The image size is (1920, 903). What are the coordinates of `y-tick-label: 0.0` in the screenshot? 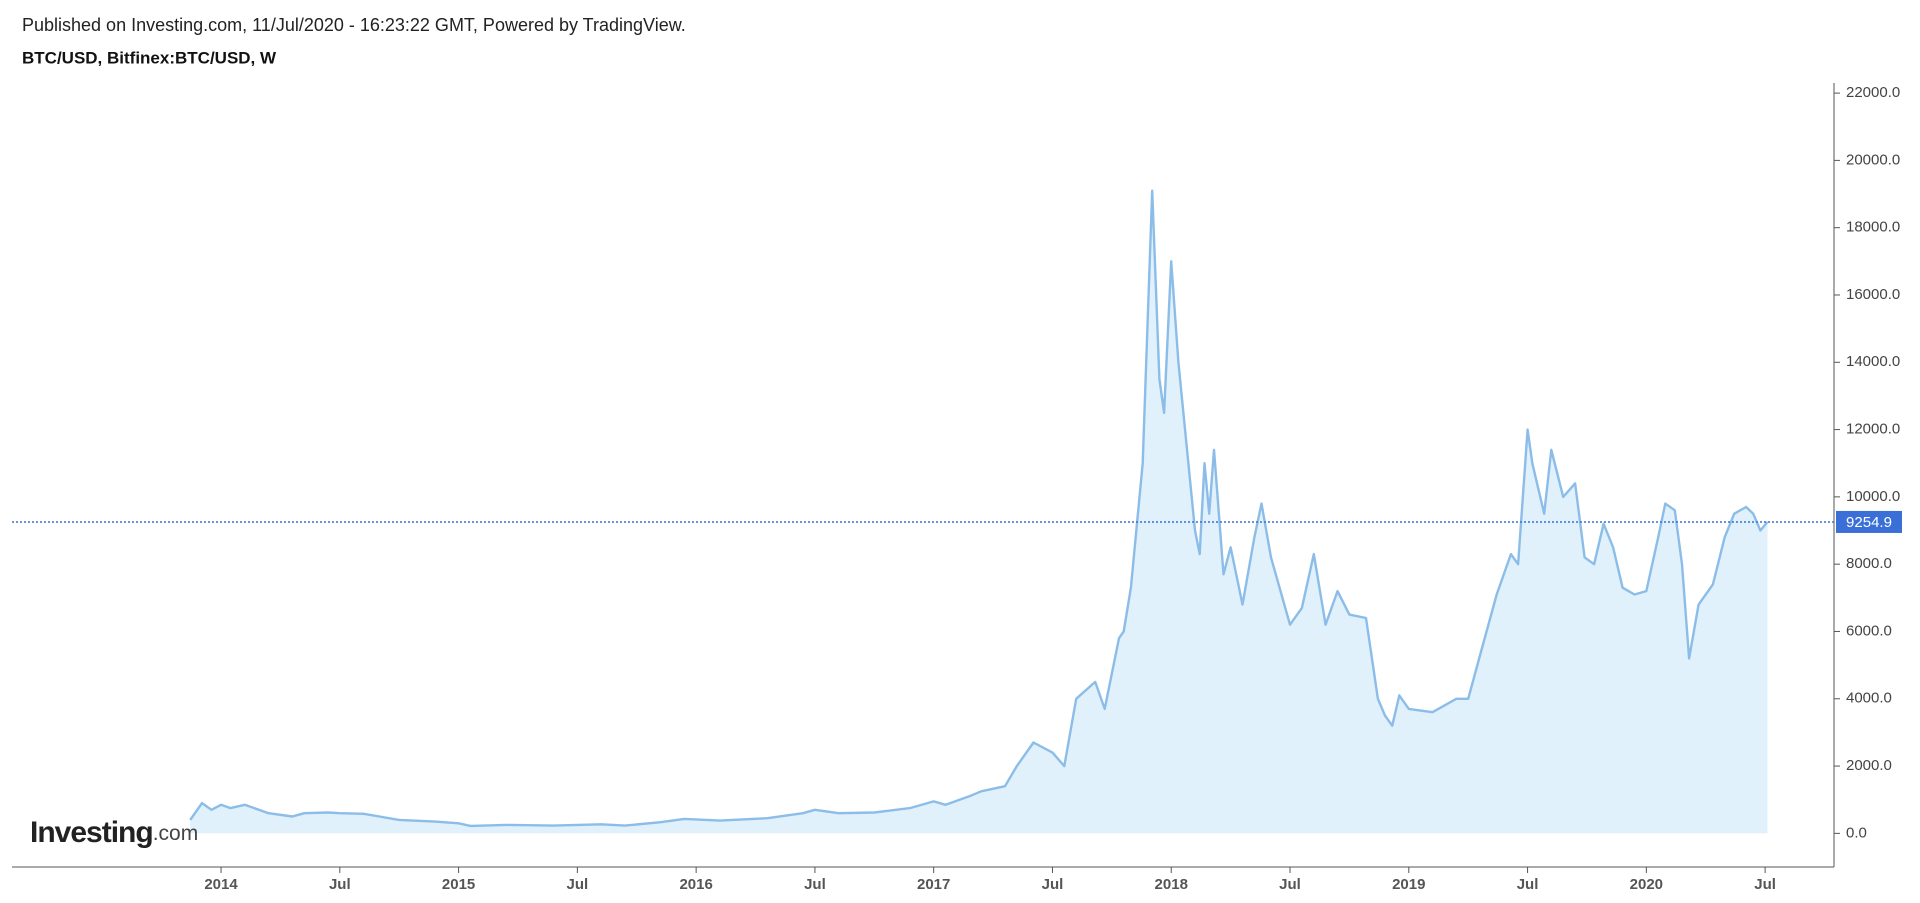 It's located at (1856, 832).